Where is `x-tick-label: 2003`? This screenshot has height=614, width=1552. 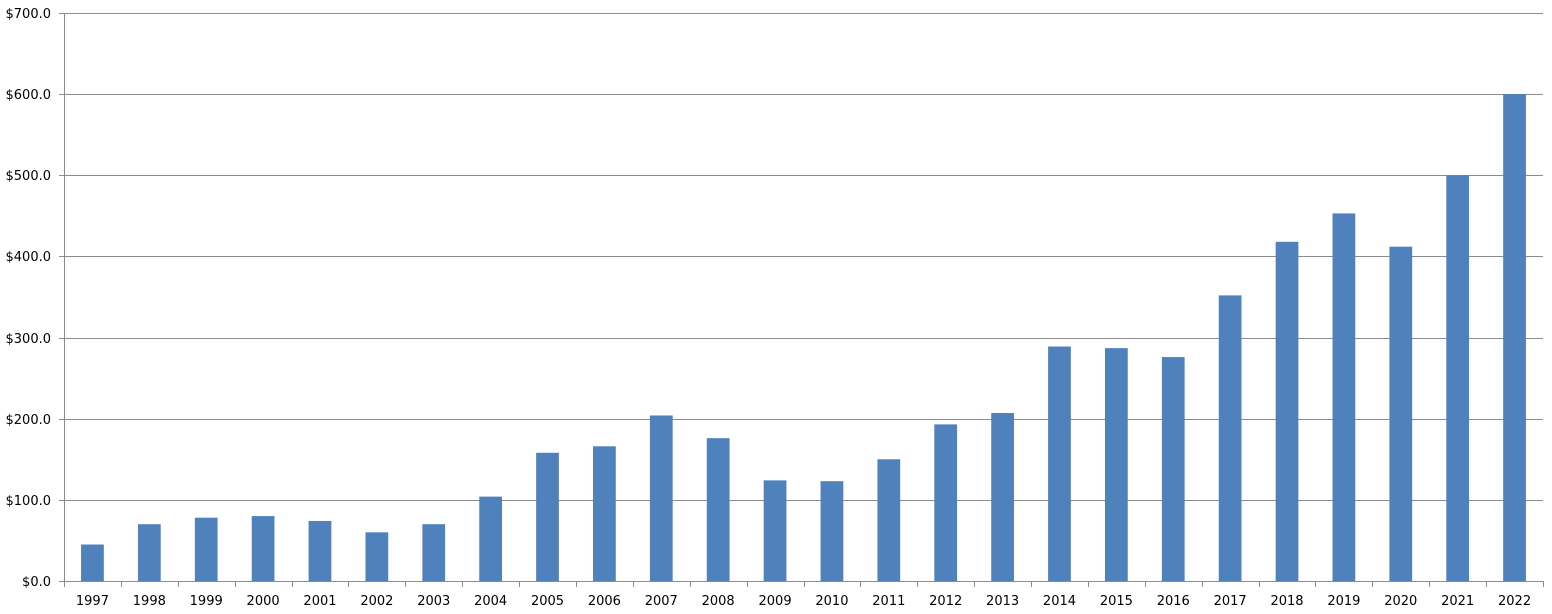
x-tick-label: 2003 is located at coordinates (433, 601).